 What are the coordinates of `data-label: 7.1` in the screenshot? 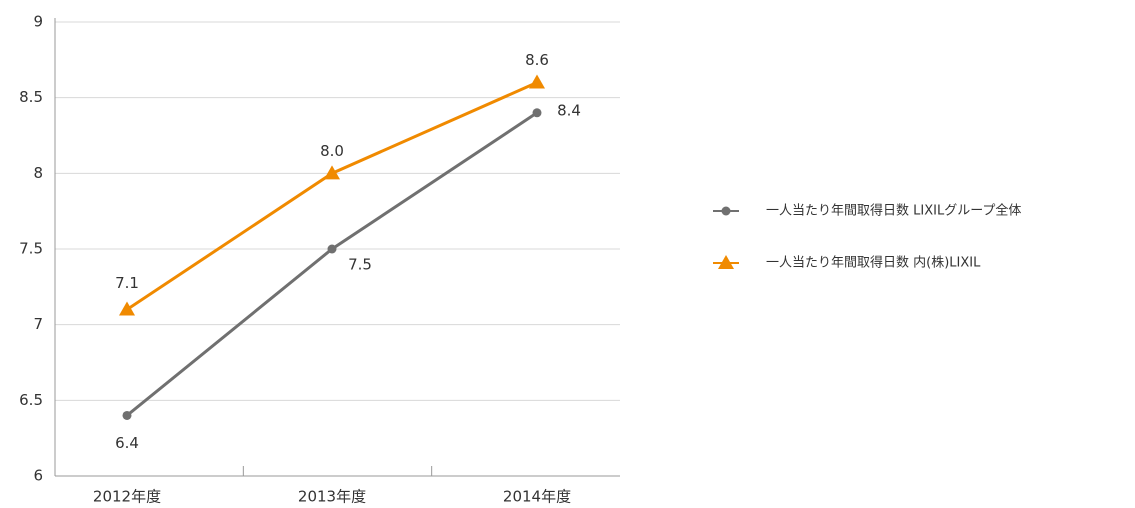 It's located at (127, 283).